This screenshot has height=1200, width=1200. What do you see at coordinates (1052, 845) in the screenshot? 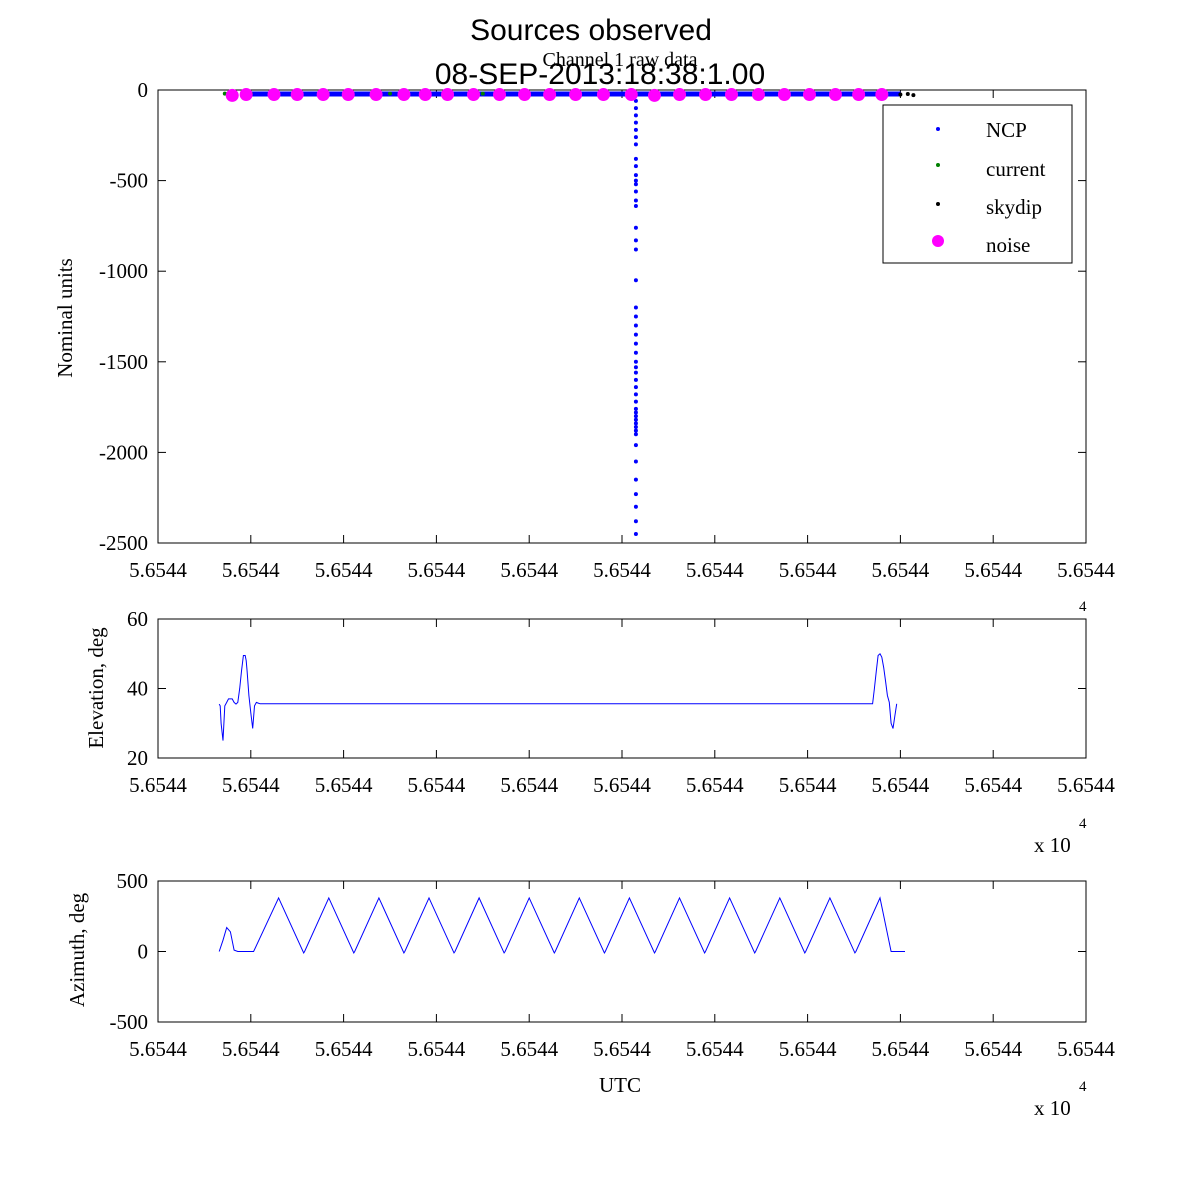
I see `elevation-x-exponent-base: x 10` at bounding box center [1052, 845].